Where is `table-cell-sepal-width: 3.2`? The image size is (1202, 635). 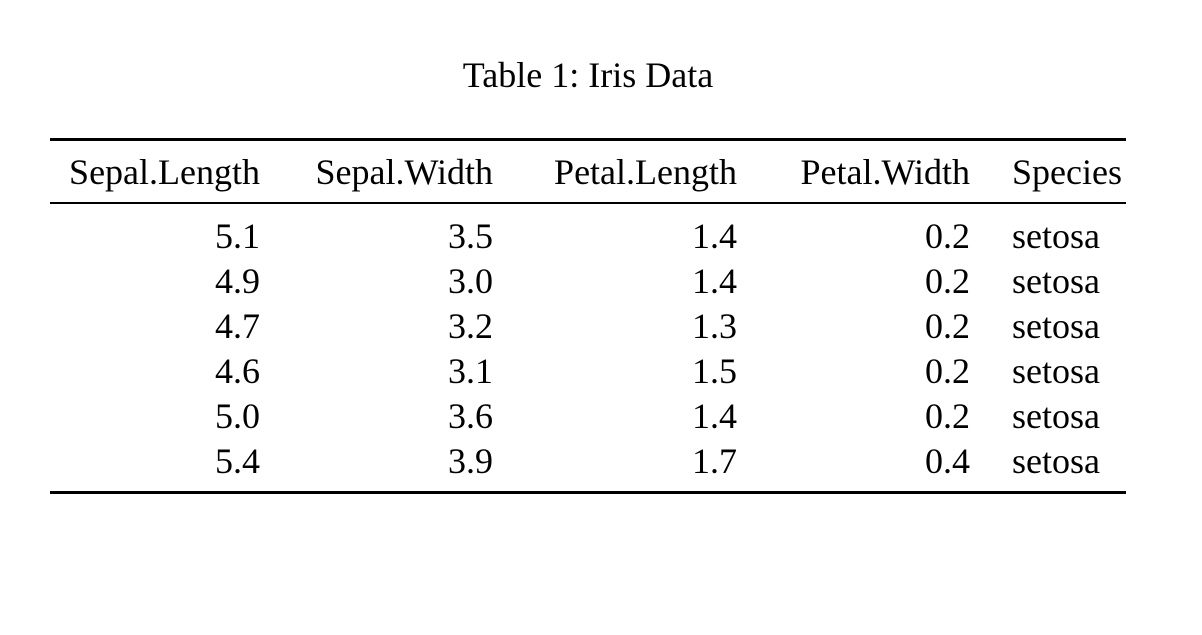
table-cell-sepal-width: 3.2 is located at coordinates (470, 325).